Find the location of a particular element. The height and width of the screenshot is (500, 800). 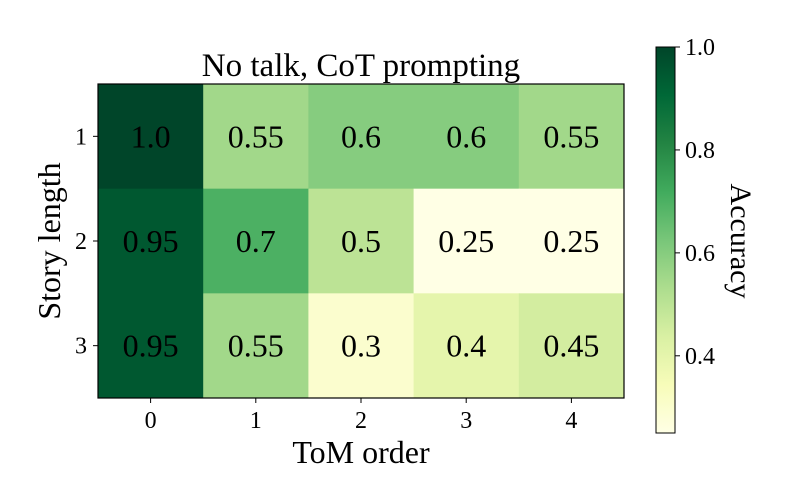

colorbar-label: Accuracy is located at coordinates (740, 241).